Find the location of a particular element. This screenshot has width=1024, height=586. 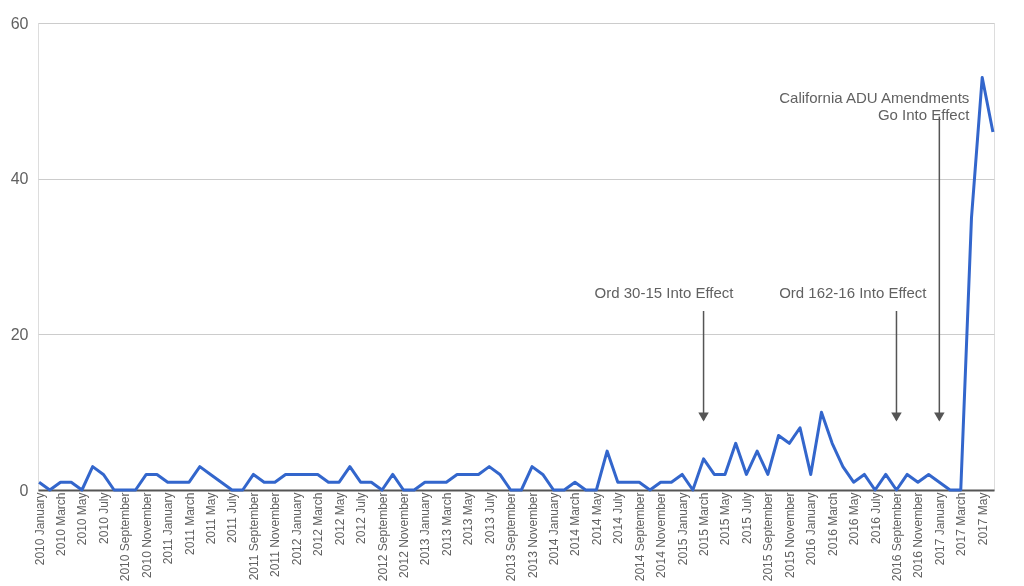

x-tick-label: 2012 July is located at coordinates (361, 518).